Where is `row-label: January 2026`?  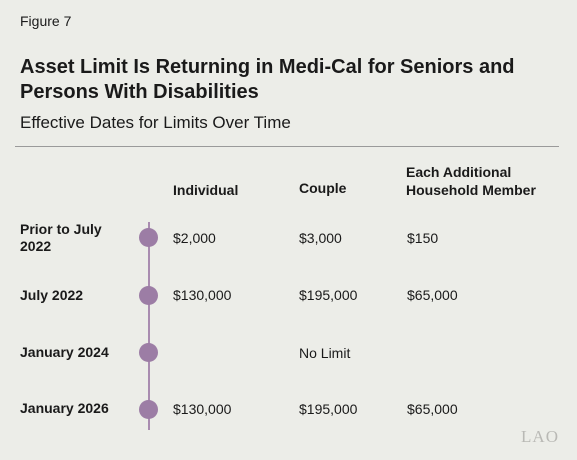
row-label: January 2026 is located at coordinates (64, 408).